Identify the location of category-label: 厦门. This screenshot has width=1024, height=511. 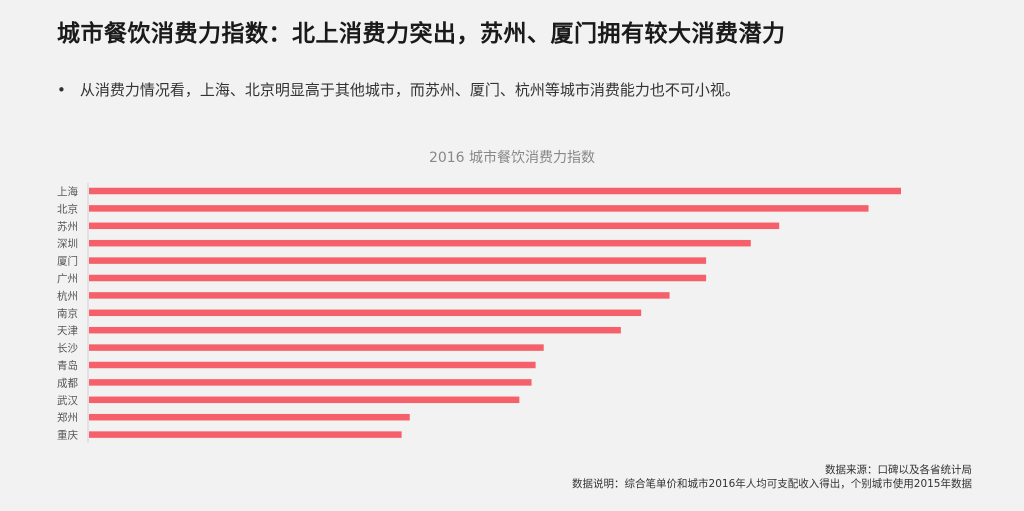
(67, 261).